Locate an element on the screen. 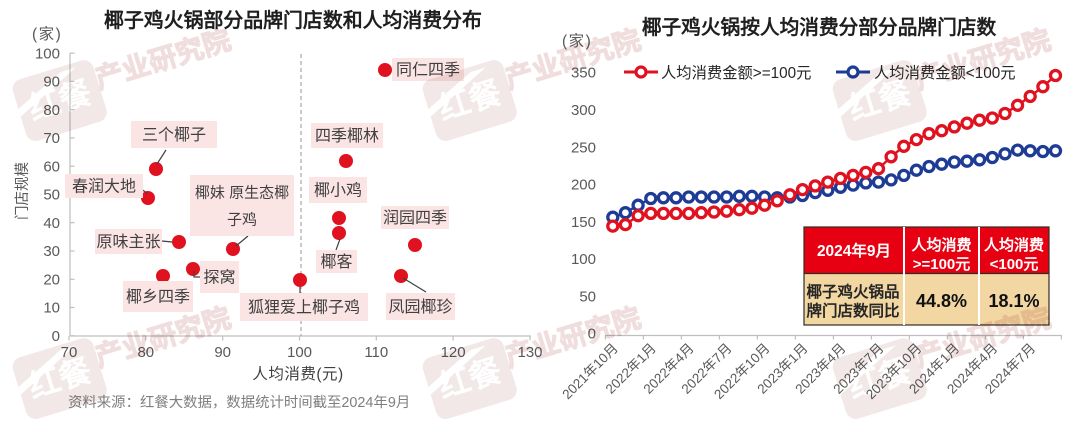  svg-text: 牌门店数同比 is located at coordinates (852, 310).